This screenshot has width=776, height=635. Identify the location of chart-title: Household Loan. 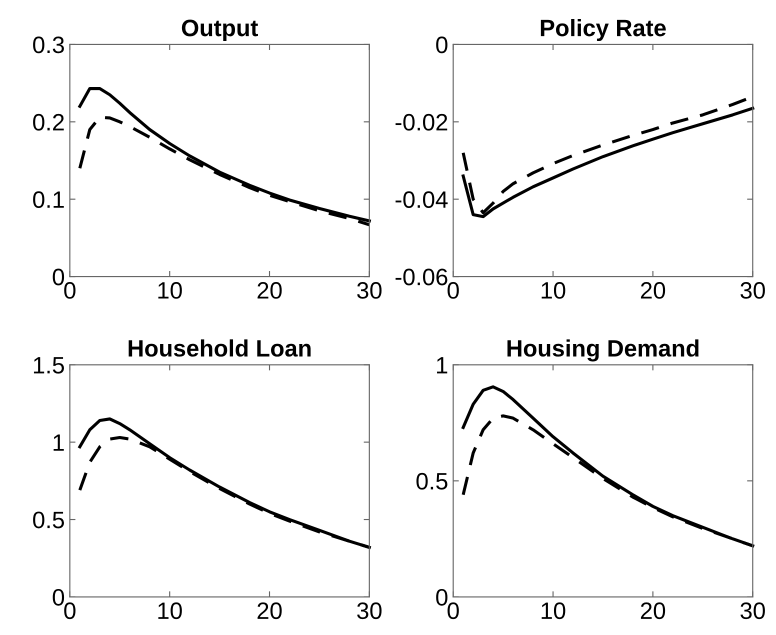
(219, 348).